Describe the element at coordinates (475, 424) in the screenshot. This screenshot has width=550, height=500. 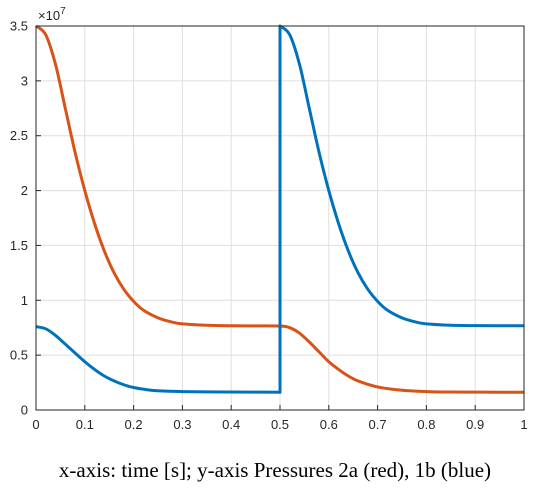
I see `x-tick-label: 0.9` at that location.